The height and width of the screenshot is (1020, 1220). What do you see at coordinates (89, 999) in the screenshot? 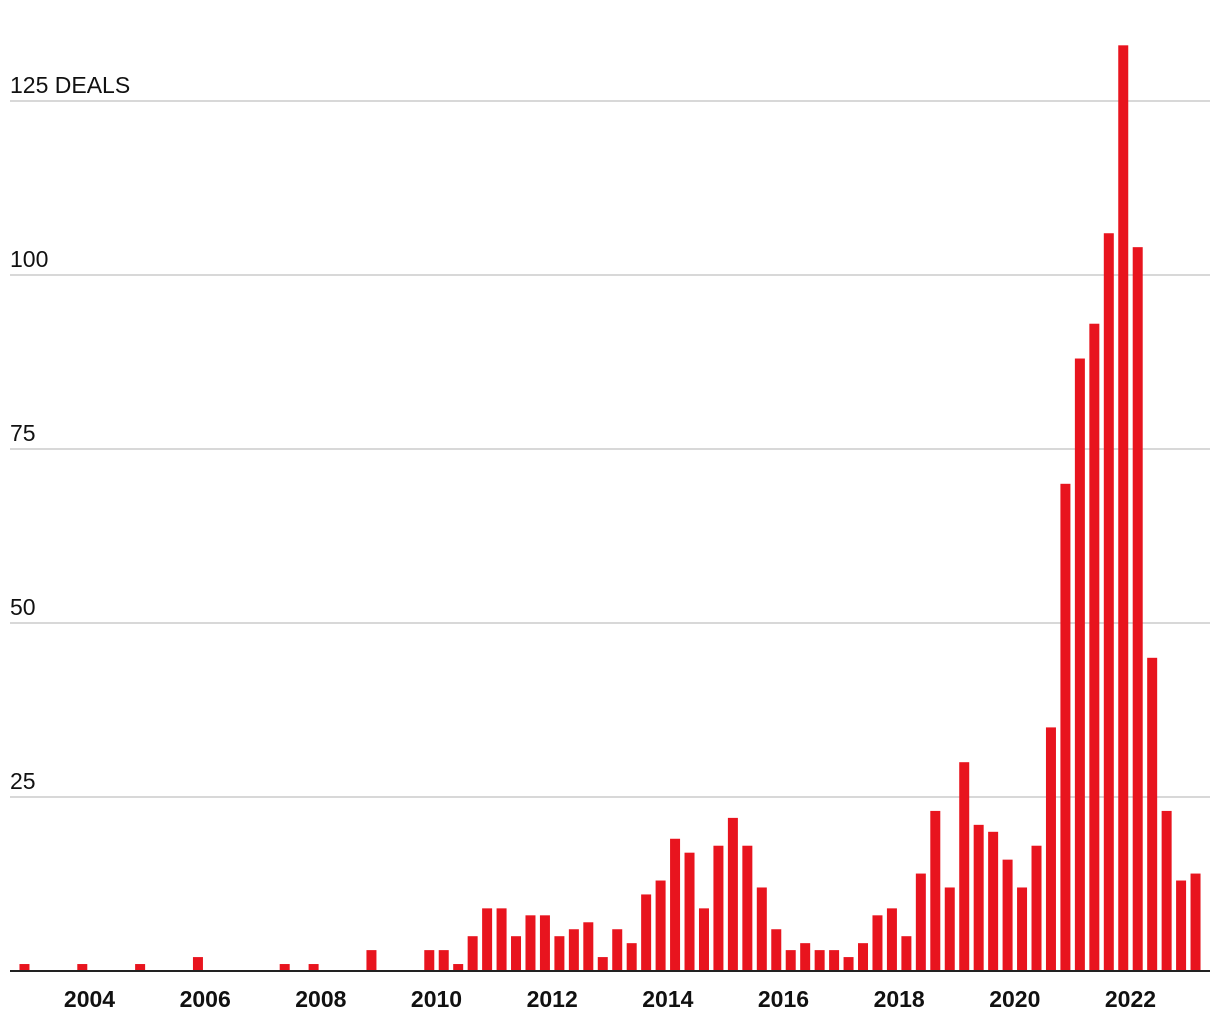
I see `x-tick-label-2004: 2004` at bounding box center [89, 999].